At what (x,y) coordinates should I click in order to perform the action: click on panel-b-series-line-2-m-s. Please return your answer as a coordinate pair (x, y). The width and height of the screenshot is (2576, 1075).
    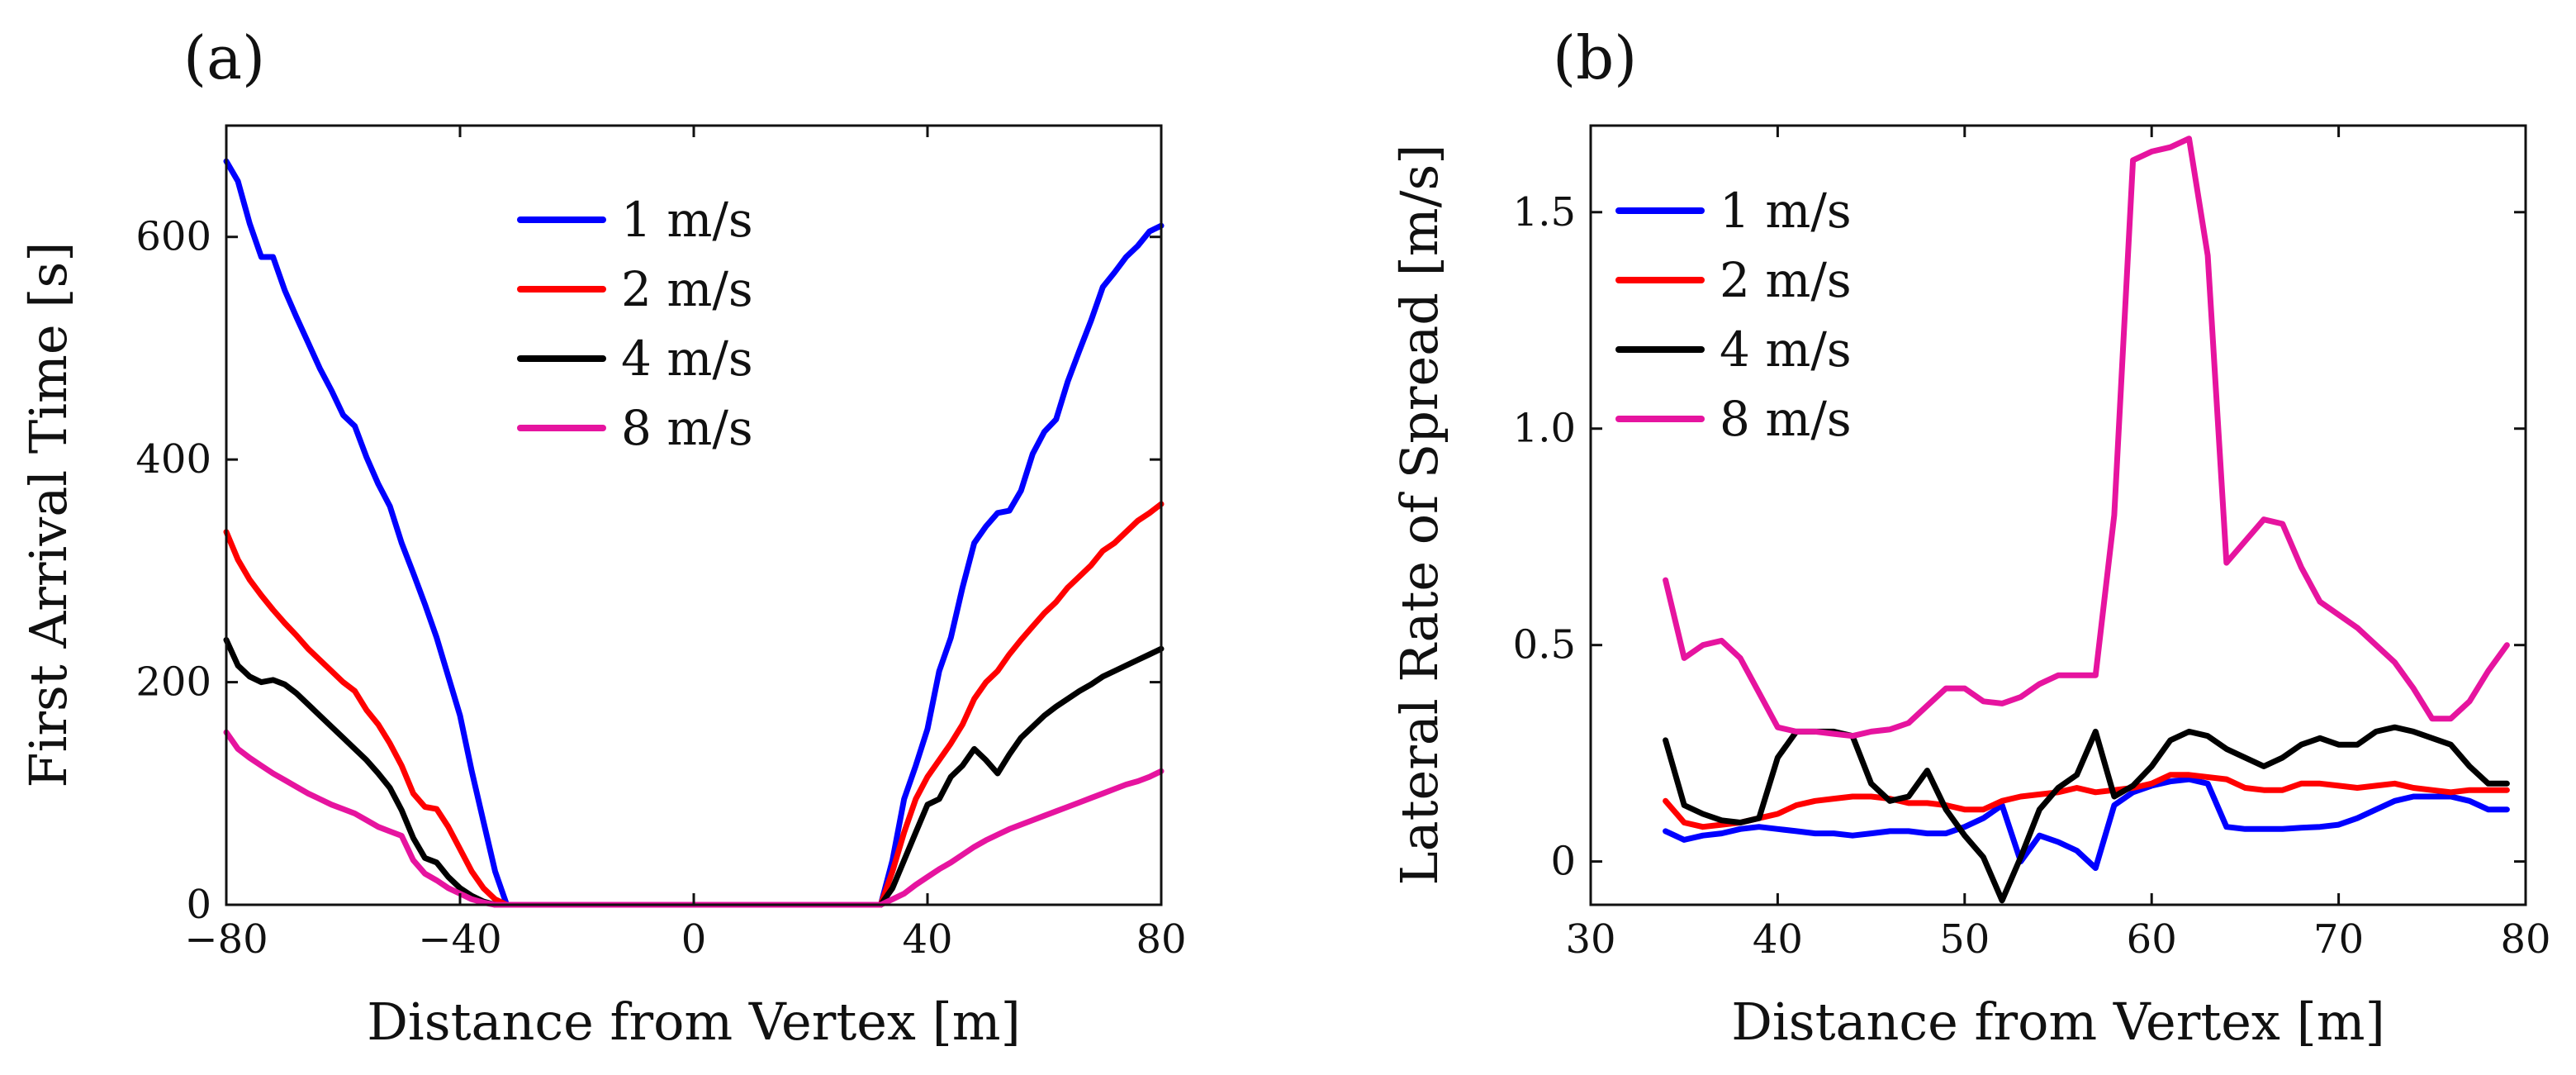
    Looking at the image, I should click on (2086, 801).